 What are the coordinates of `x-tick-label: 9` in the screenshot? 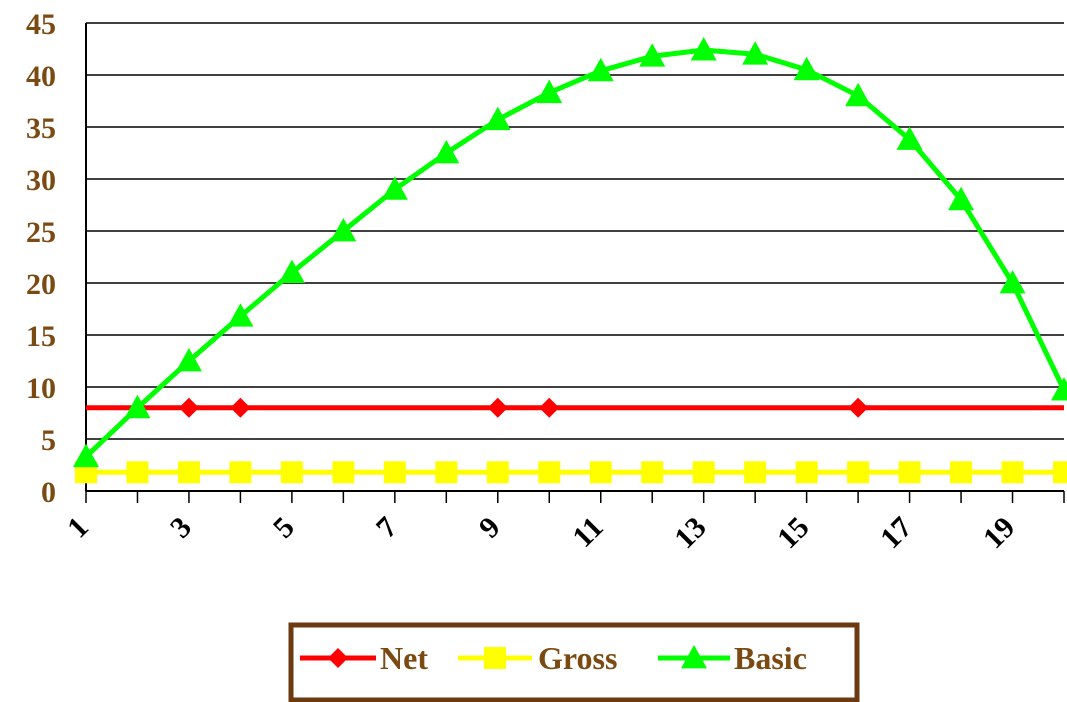 It's located at (490, 528).